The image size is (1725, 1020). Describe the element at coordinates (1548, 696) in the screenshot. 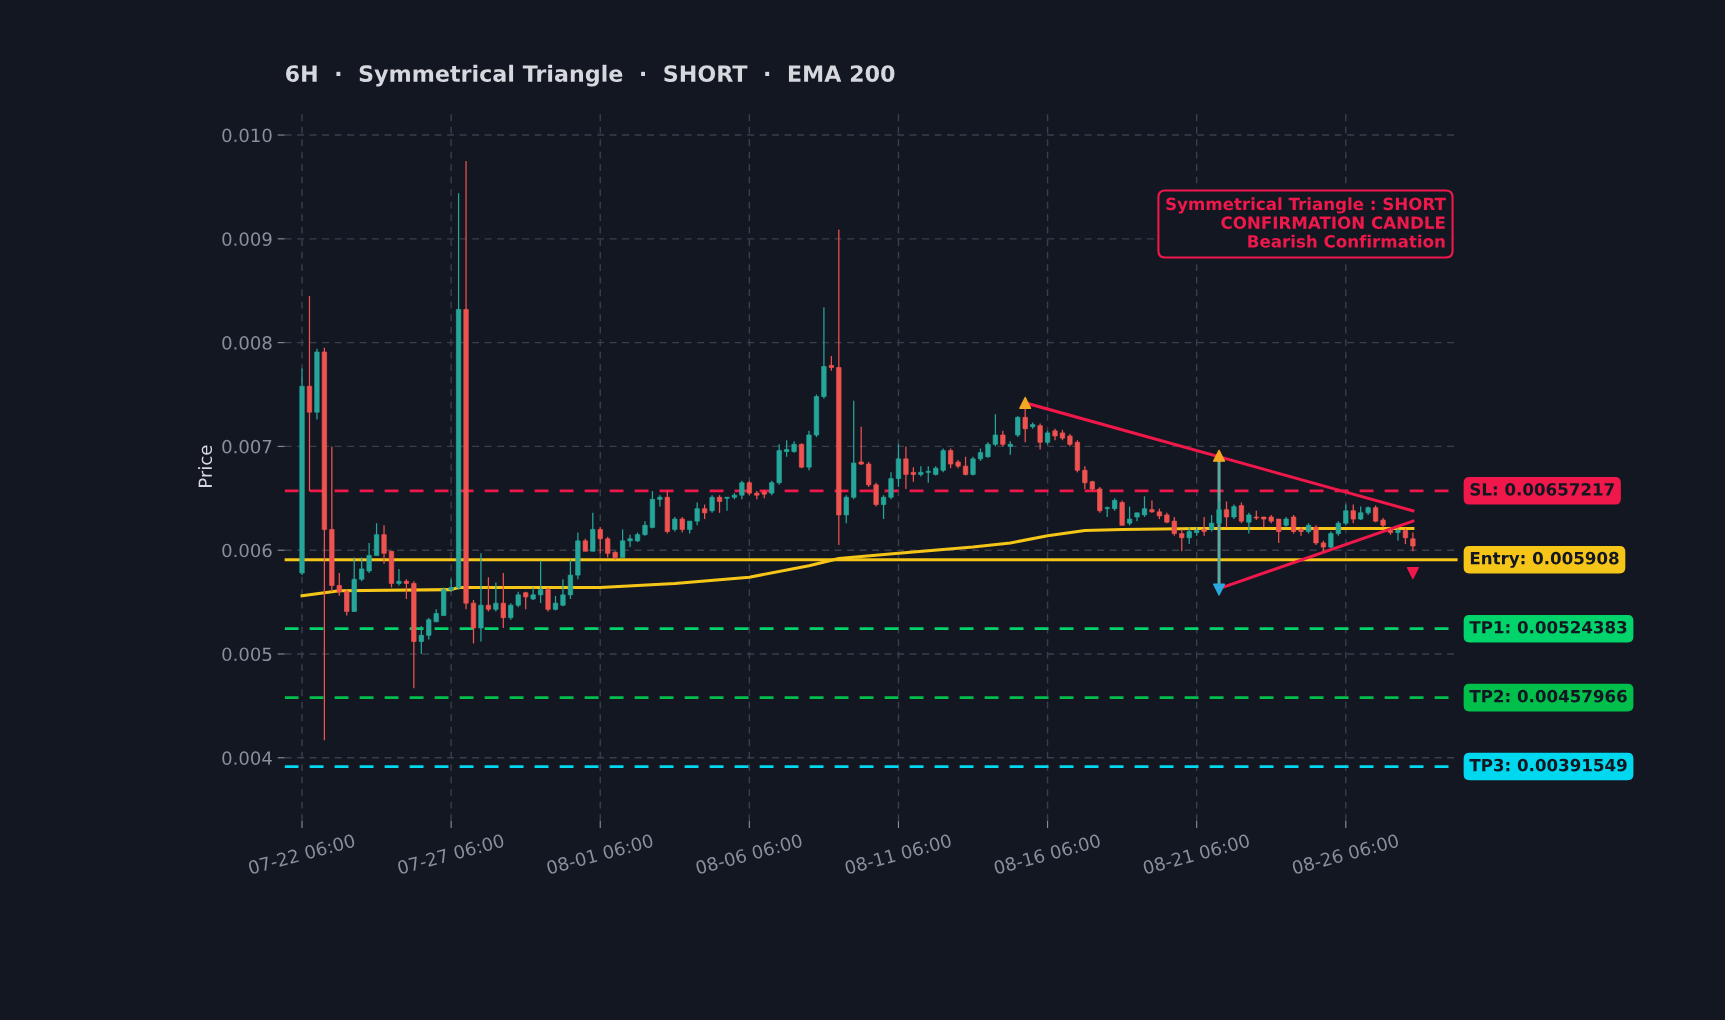

I see `ref-line-label: TP2: 0.00457966` at that location.